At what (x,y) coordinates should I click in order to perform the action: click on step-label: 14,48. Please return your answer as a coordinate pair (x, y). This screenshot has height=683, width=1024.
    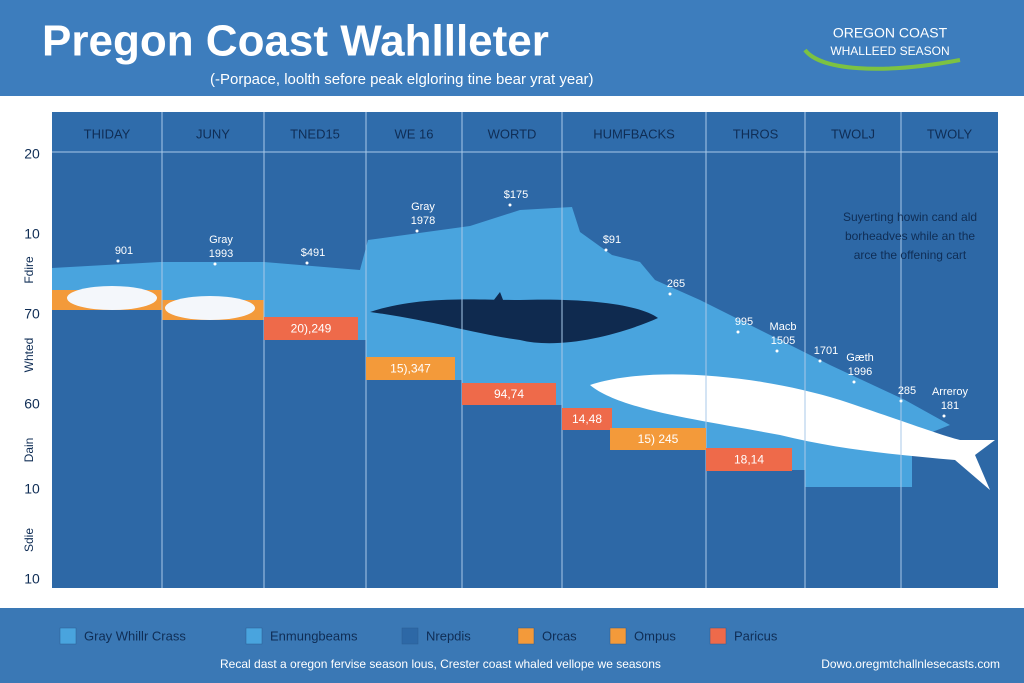
    Looking at the image, I should click on (587, 419).